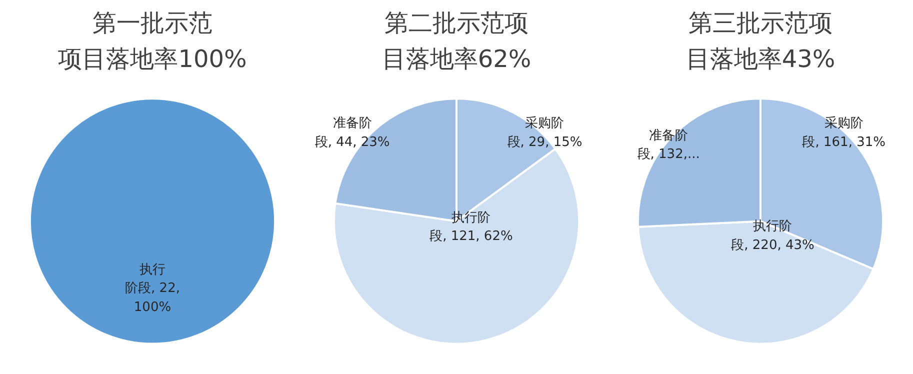 The height and width of the screenshot is (374, 913). What do you see at coordinates (152, 41) in the screenshot?
I see `chart-title: 第一批示范项目落地率100%` at bounding box center [152, 41].